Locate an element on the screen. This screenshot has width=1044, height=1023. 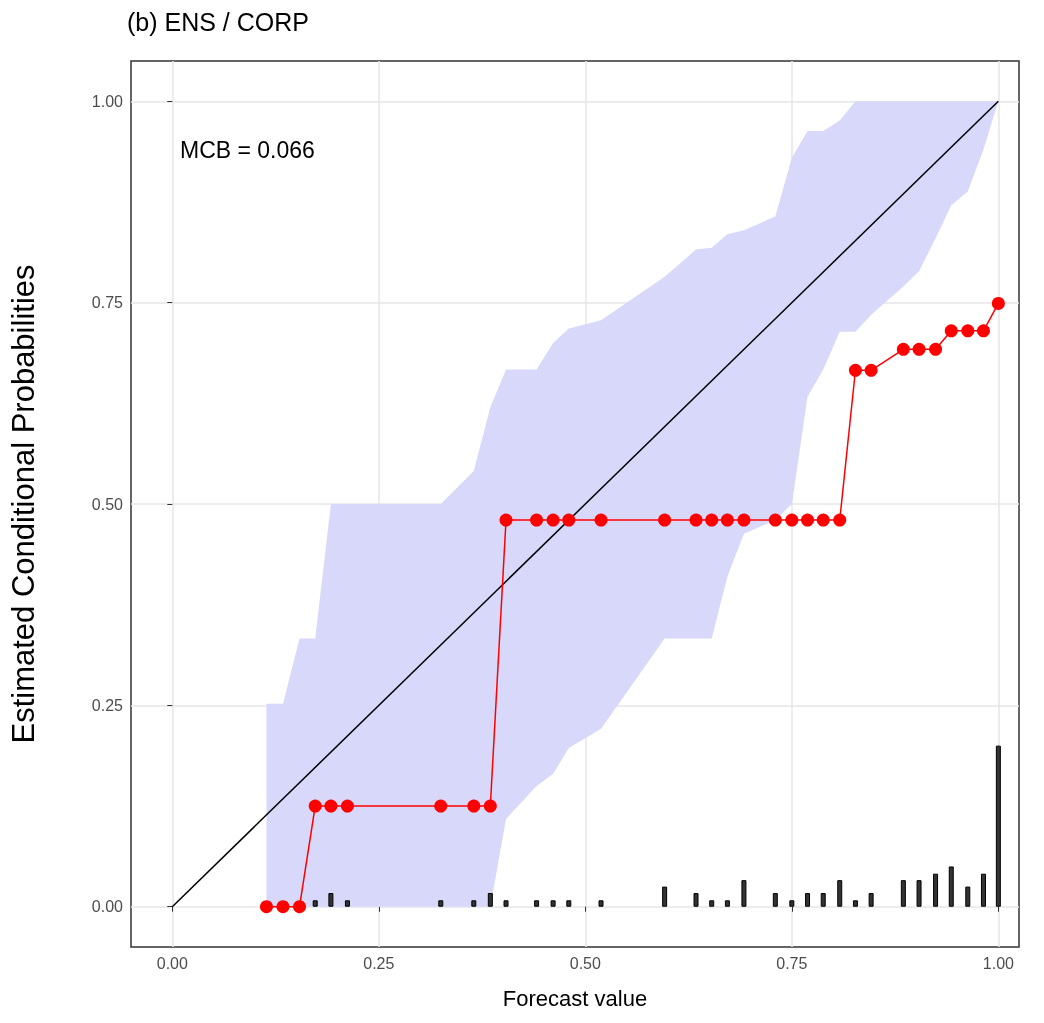
x-tick-label: 0.50 is located at coordinates (585, 963).